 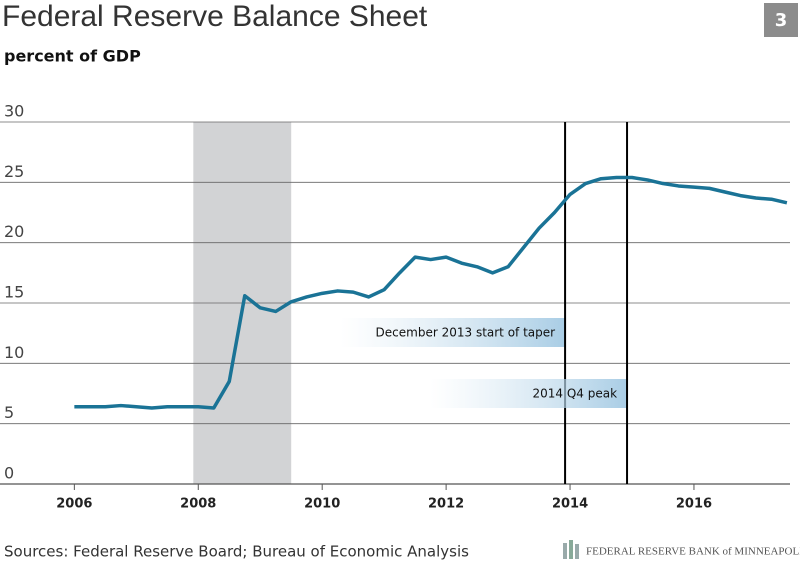 I want to click on x-tick-label: 2012, so click(x=446, y=504).